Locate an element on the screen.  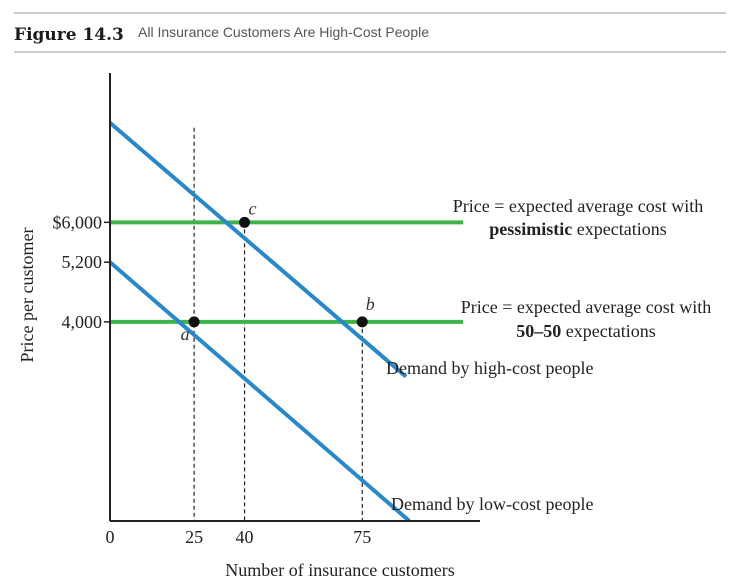
pessimistic-annotation-line2: pessimistic expectations is located at coordinates (577, 229).